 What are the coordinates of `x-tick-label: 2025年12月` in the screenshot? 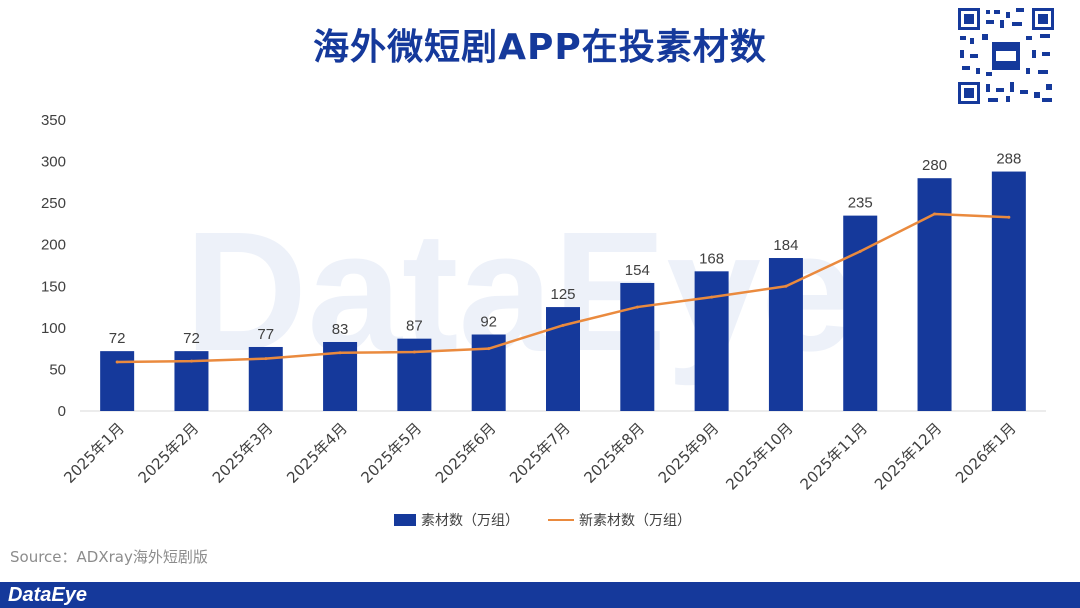 It's located at (908, 456).